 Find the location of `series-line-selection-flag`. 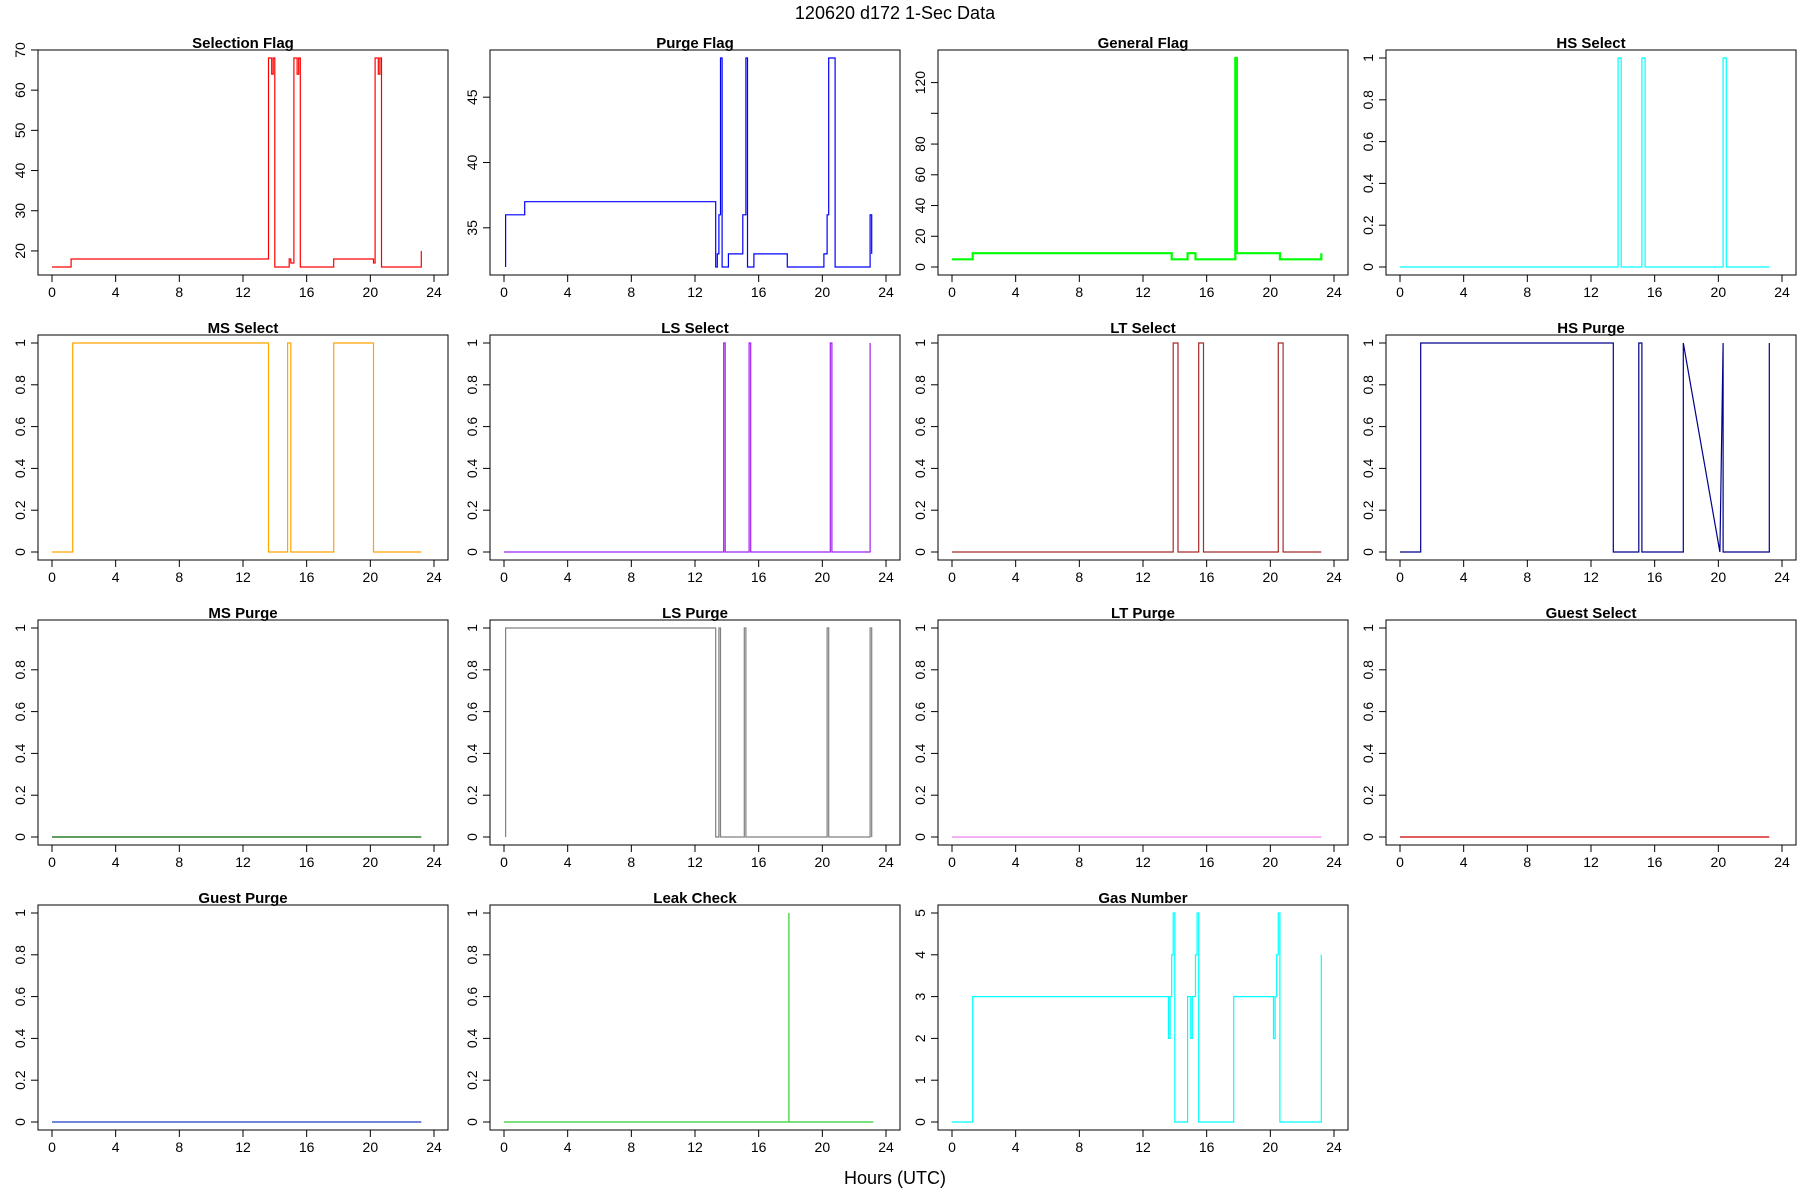

series-line-selection-flag is located at coordinates (237, 162).